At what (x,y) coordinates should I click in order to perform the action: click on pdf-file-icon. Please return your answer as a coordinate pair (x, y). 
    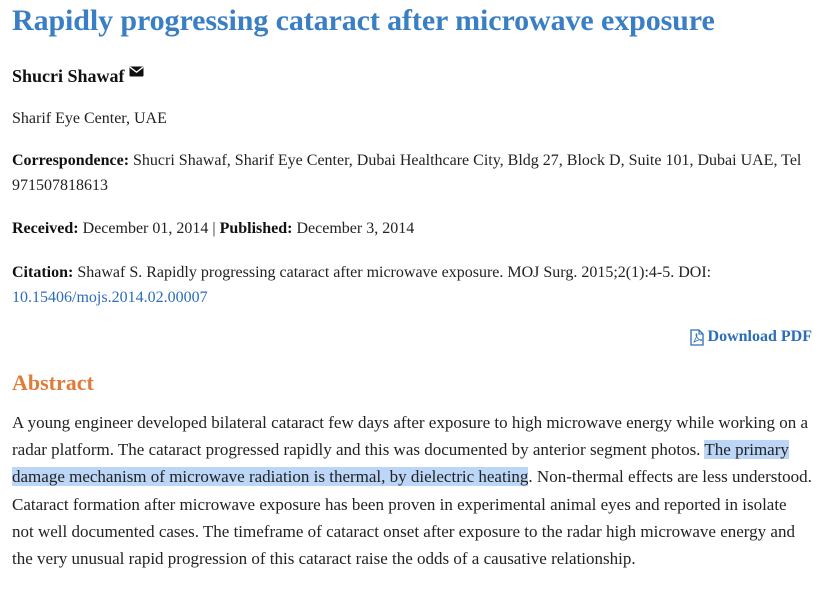
    Looking at the image, I should click on (696, 337).